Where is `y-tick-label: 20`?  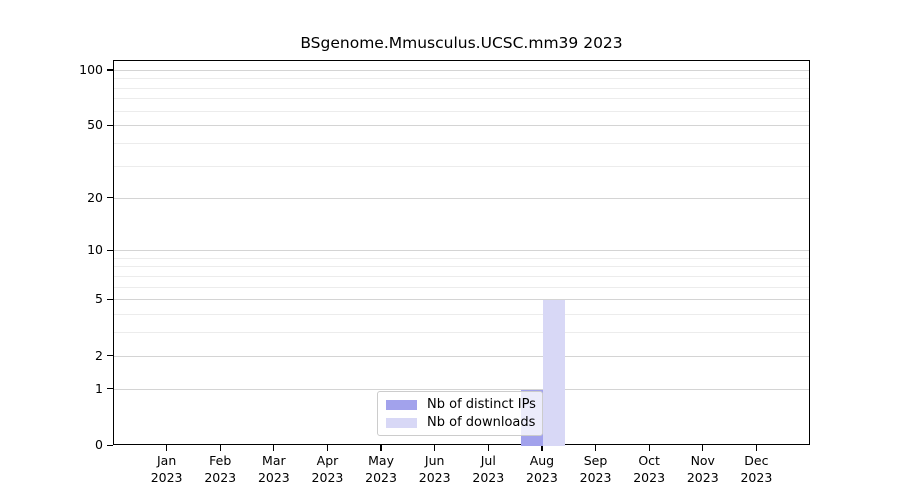 y-tick-label: 20 is located at coordinates (95, 197).